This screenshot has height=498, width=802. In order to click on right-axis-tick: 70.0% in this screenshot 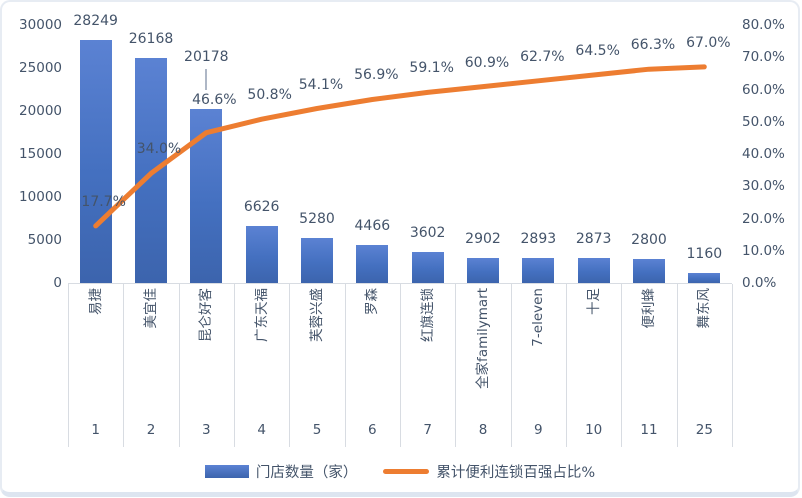, I will do `click(763, 57)`.